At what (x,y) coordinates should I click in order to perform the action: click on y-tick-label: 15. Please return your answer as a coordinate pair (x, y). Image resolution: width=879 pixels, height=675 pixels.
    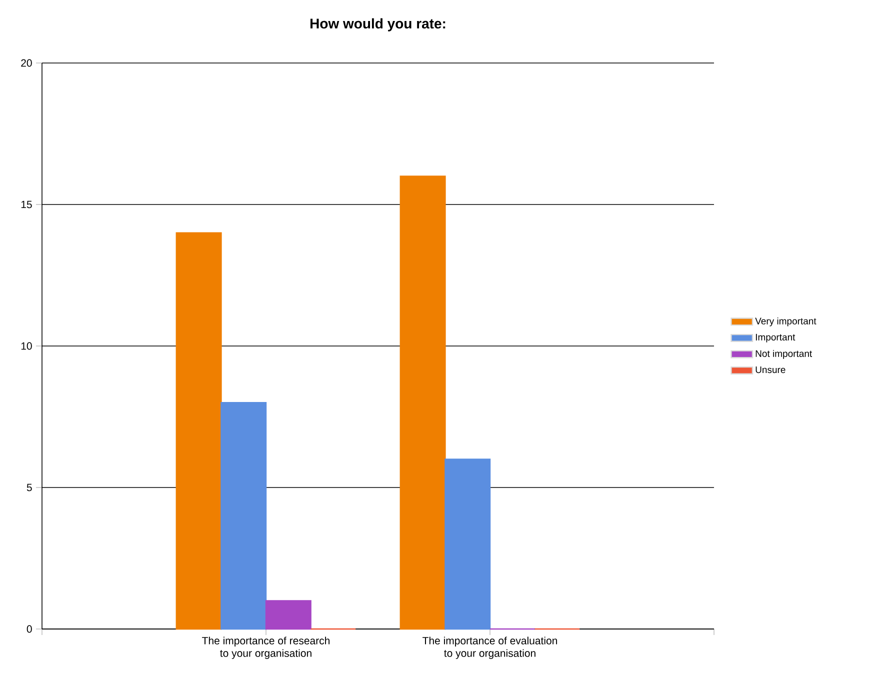
    Looking at the image, I should click on (26, 204).